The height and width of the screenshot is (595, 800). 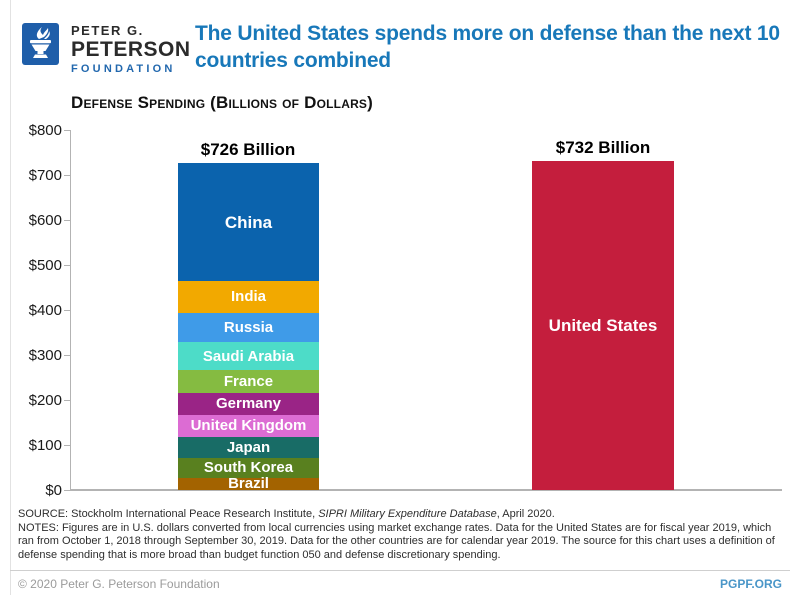 What do you see at coordinates (107, 30) in the screenshot?
I see `logo-line-1: PETER G.` at bounding box center [107, 30].